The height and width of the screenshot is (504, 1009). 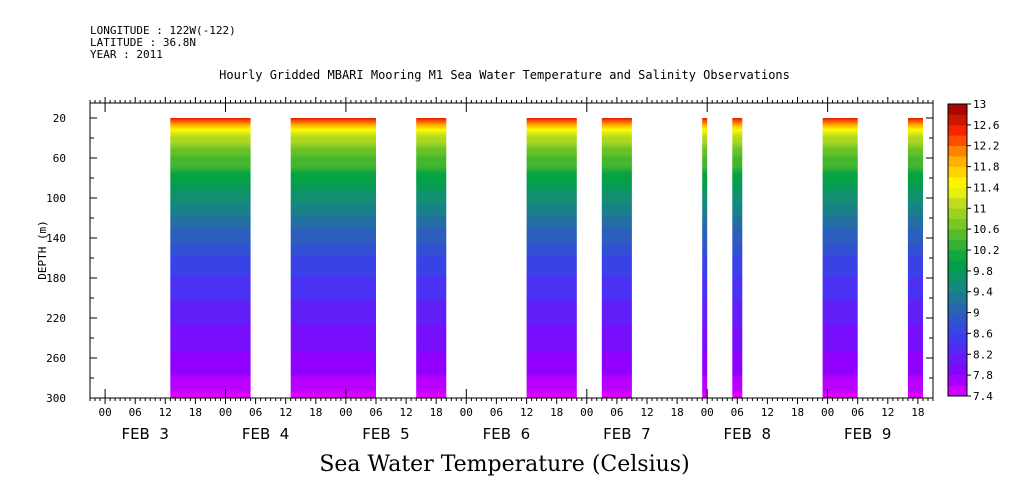 I want to click on colorbar-label: 11.8, so click(x=986, y=167).